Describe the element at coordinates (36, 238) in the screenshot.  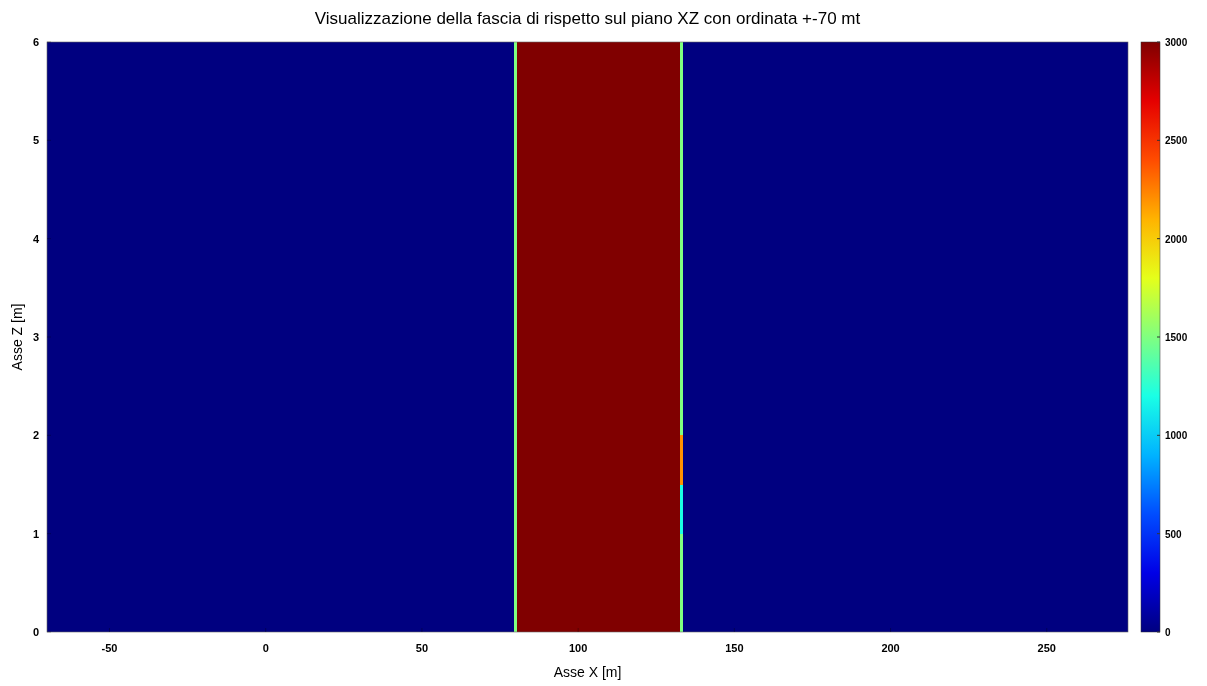
I see `y-tick-label: 4` at that location.